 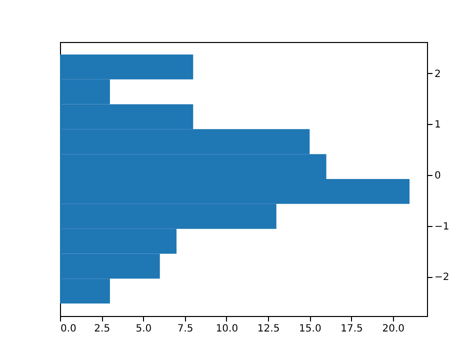 What do you see at coordinates (393, 329) in the screenshot?
I see `x-tick-label: 20.0` at bounding box center [393, 329].